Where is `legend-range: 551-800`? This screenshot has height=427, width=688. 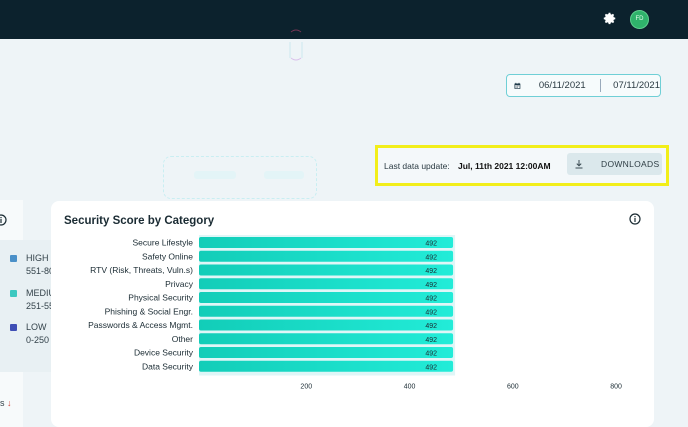 legend-range: 551-800 is located at coordinates (43, 271).